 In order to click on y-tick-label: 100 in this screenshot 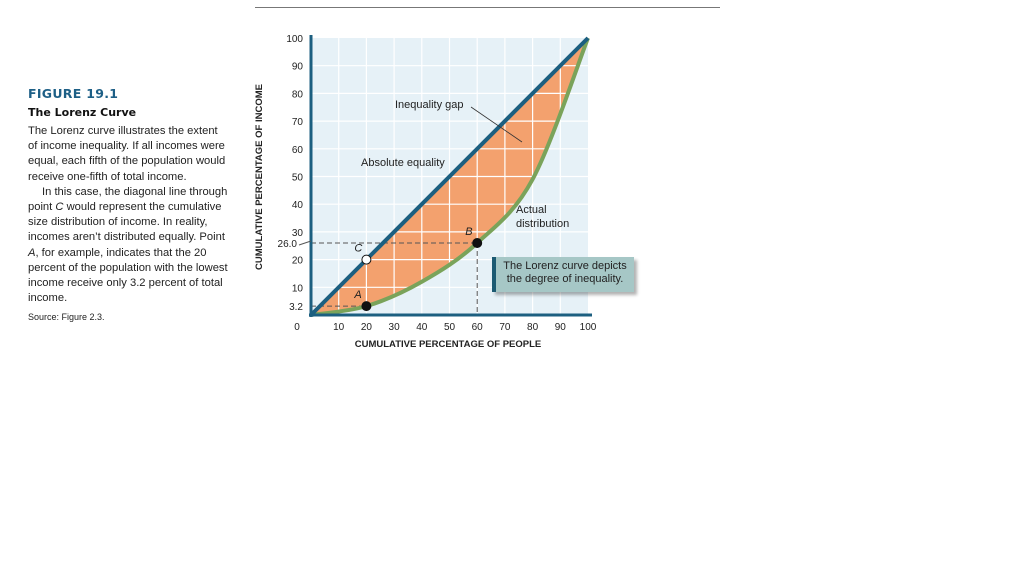, I will do `click(294, 39)`.